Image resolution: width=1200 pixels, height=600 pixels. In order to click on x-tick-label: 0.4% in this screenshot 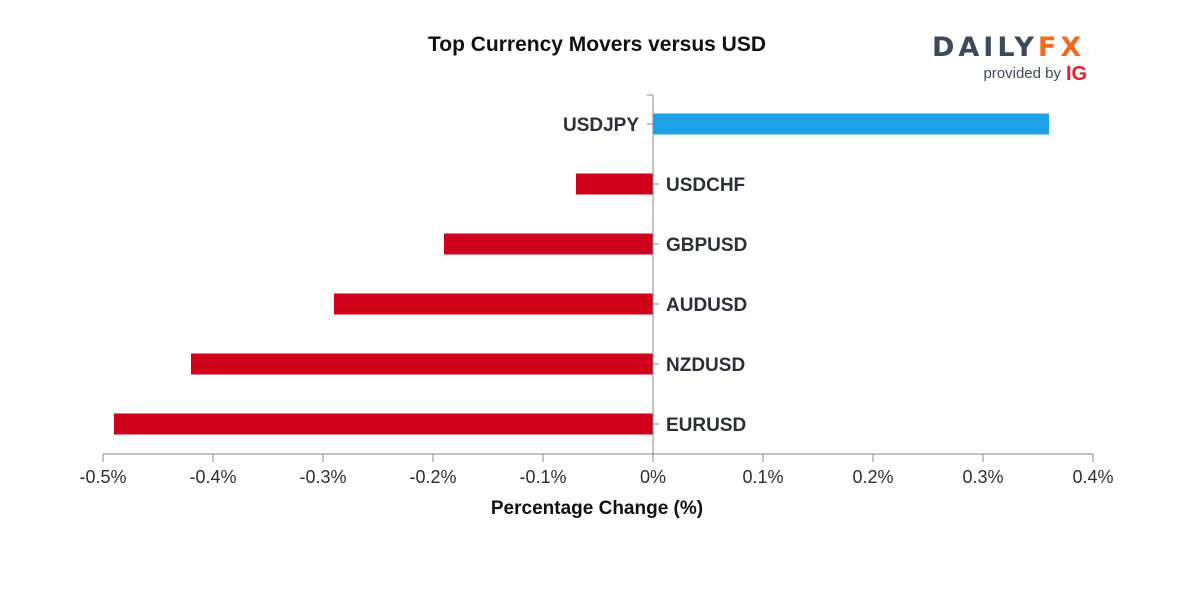, I will do `click(1092, 477)`.